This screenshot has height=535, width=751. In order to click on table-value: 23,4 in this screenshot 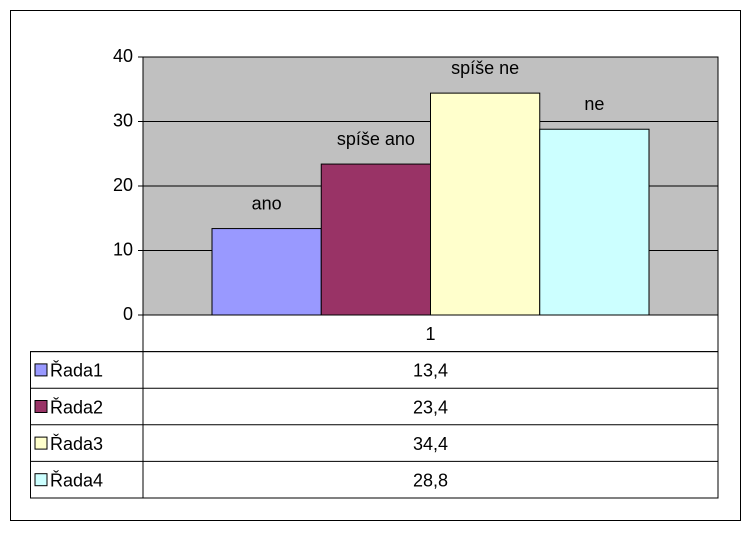, I will do `click(430, 407)`.